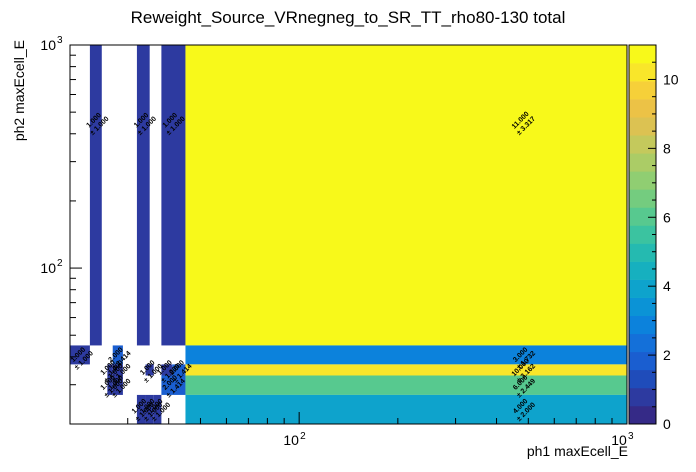  Describe the element at coordinates (667, 355) in the screenshot. I see `z-tick-label: 2` at that location.